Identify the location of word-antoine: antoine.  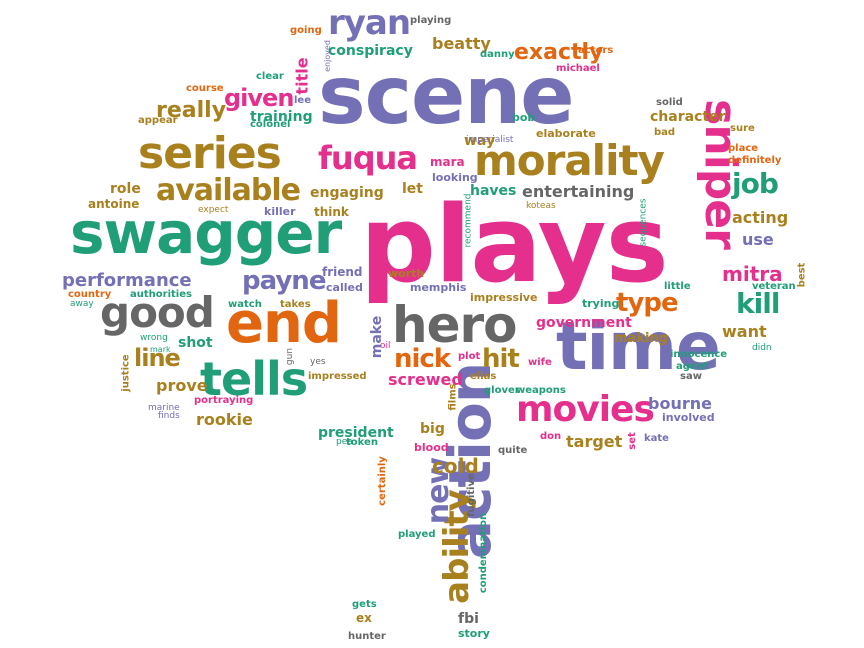
(114, 204).